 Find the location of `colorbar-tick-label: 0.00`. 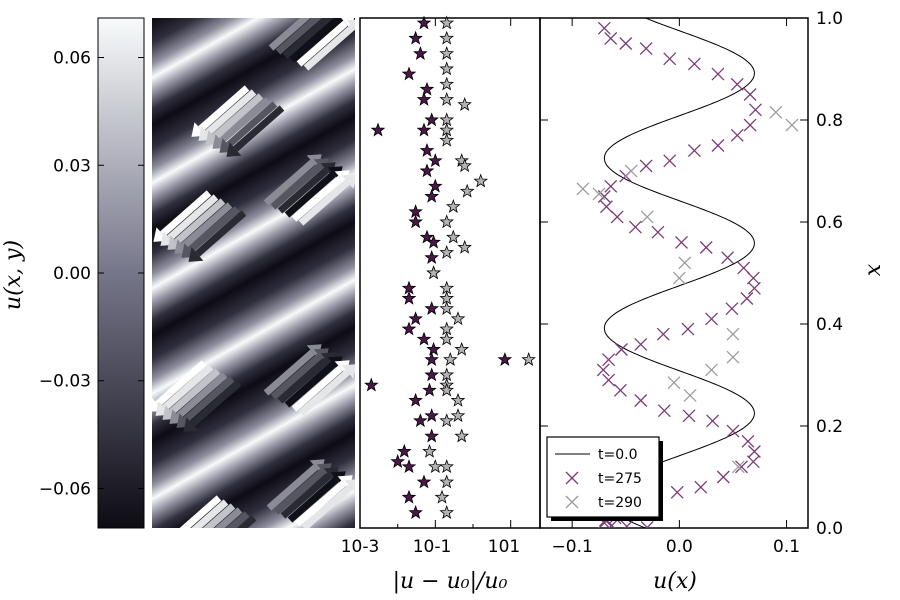

colorbar-tick-label: 0.00 is located at coordinates (72, 274).